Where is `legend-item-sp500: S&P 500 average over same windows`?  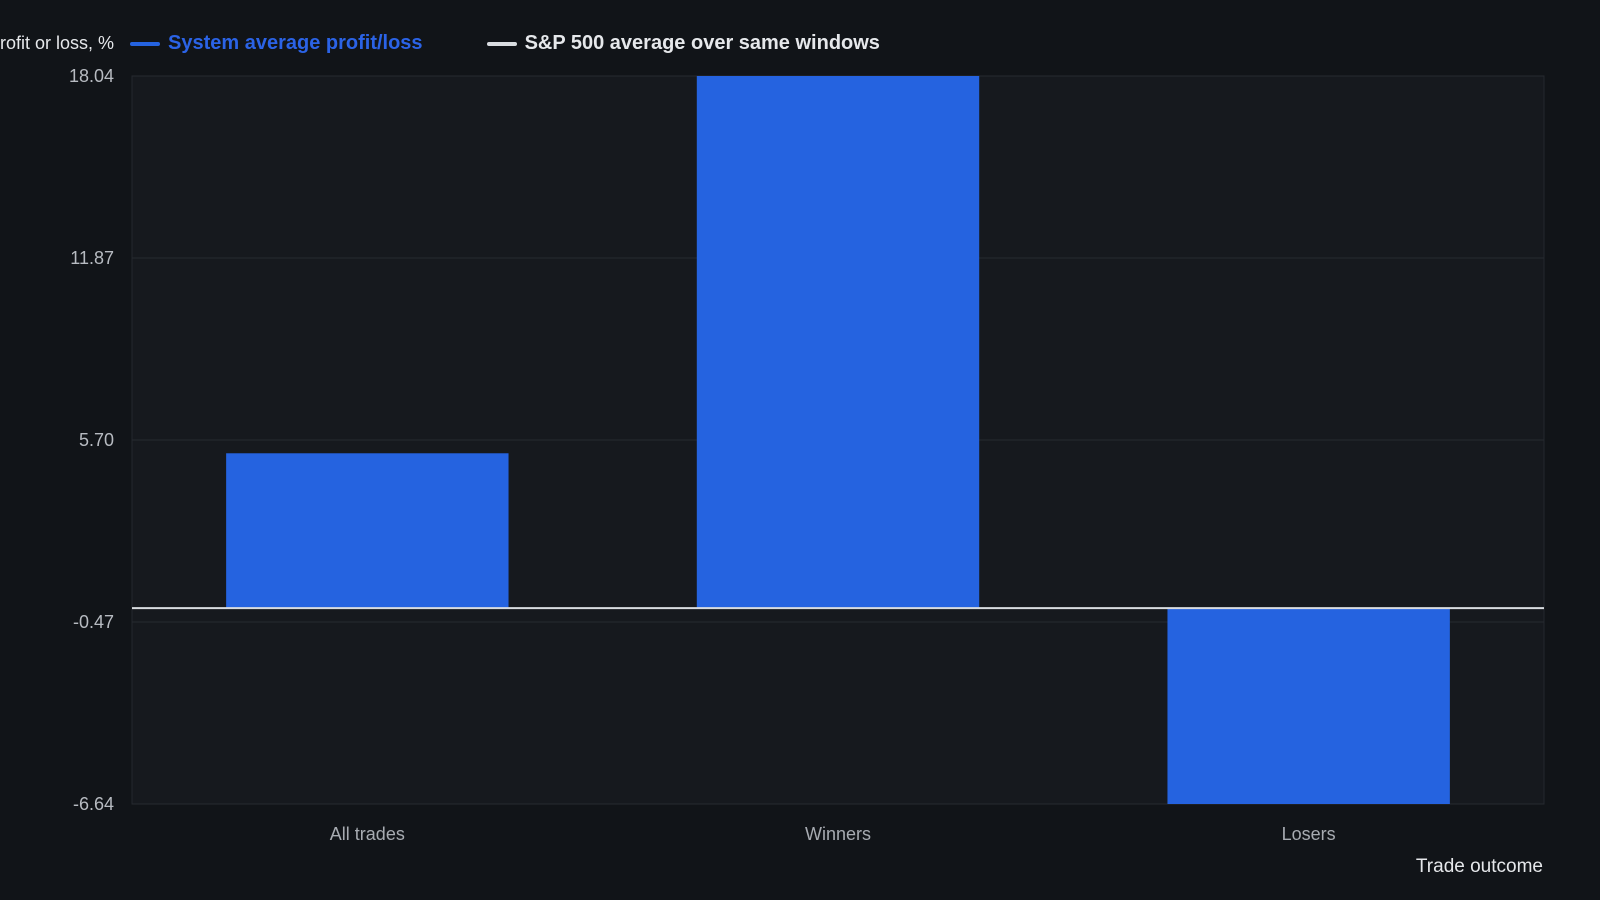
legend-item-sp500: S&P 500 average over same windows is located at coordinates (683, 43).